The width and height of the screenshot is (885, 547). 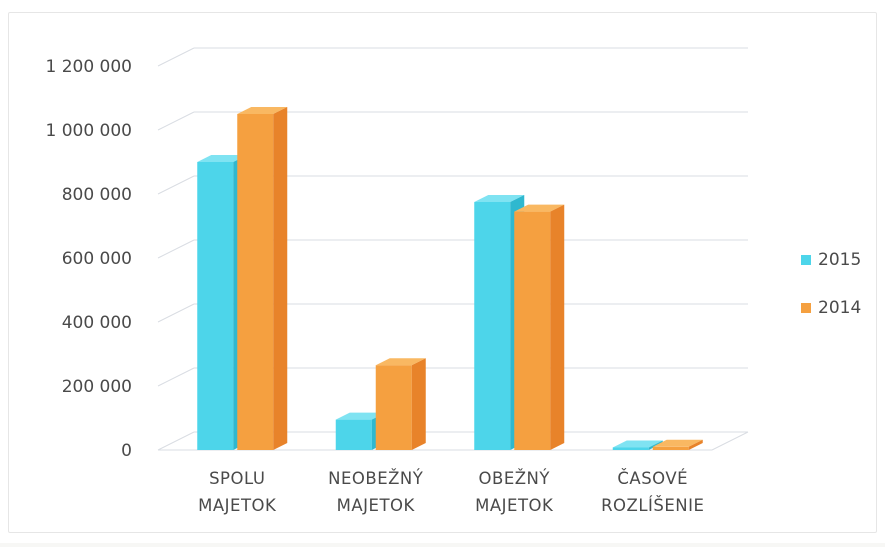 What do you see at coordinates (237, 478) in the screenshot?
I see `x-tick-label: SPOLU` at bounding box center [237, 478].